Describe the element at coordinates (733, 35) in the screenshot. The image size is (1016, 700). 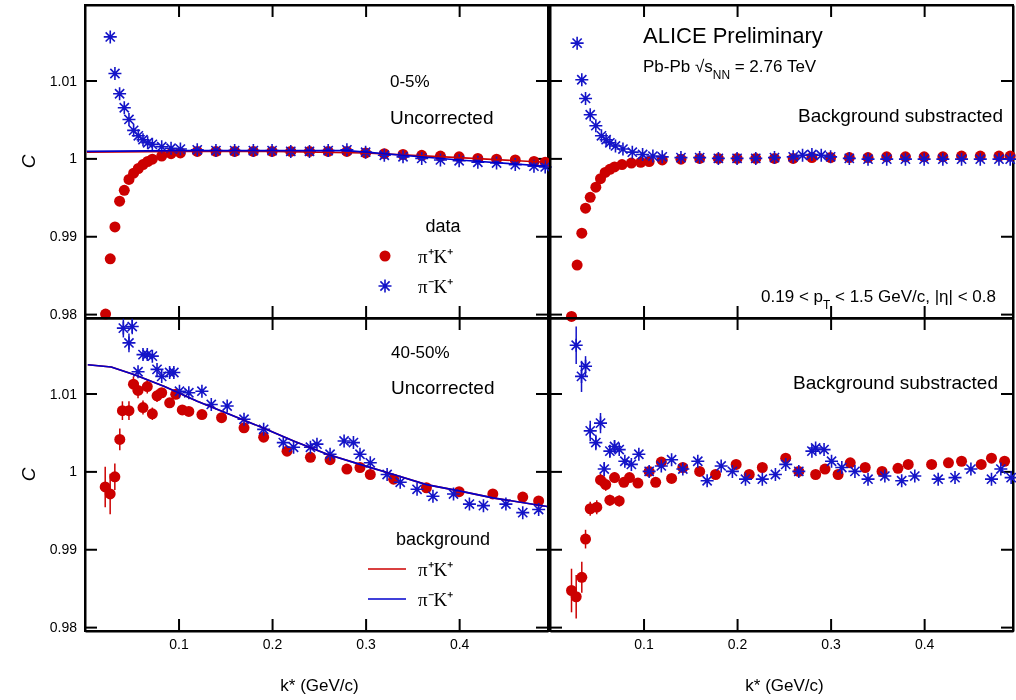
I see `annotation: ALICE Preliminary` at that location.